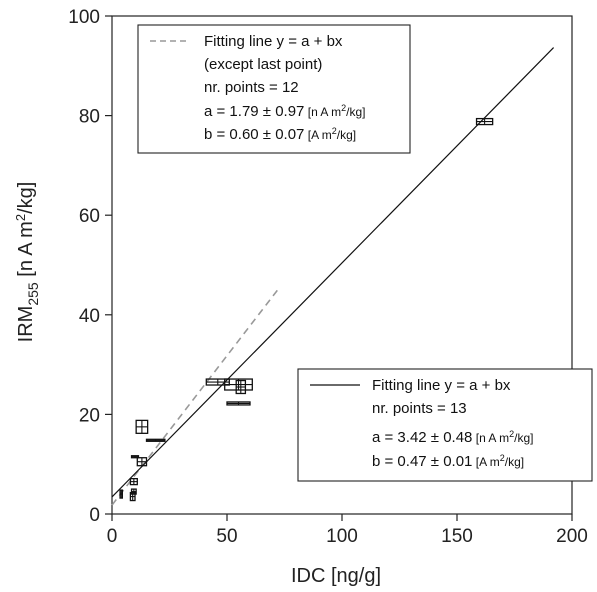  What do you see at coordinates (342, 536) in the screenshot?
I see `x-tick-label: 100` at bounding box center [342, 536].